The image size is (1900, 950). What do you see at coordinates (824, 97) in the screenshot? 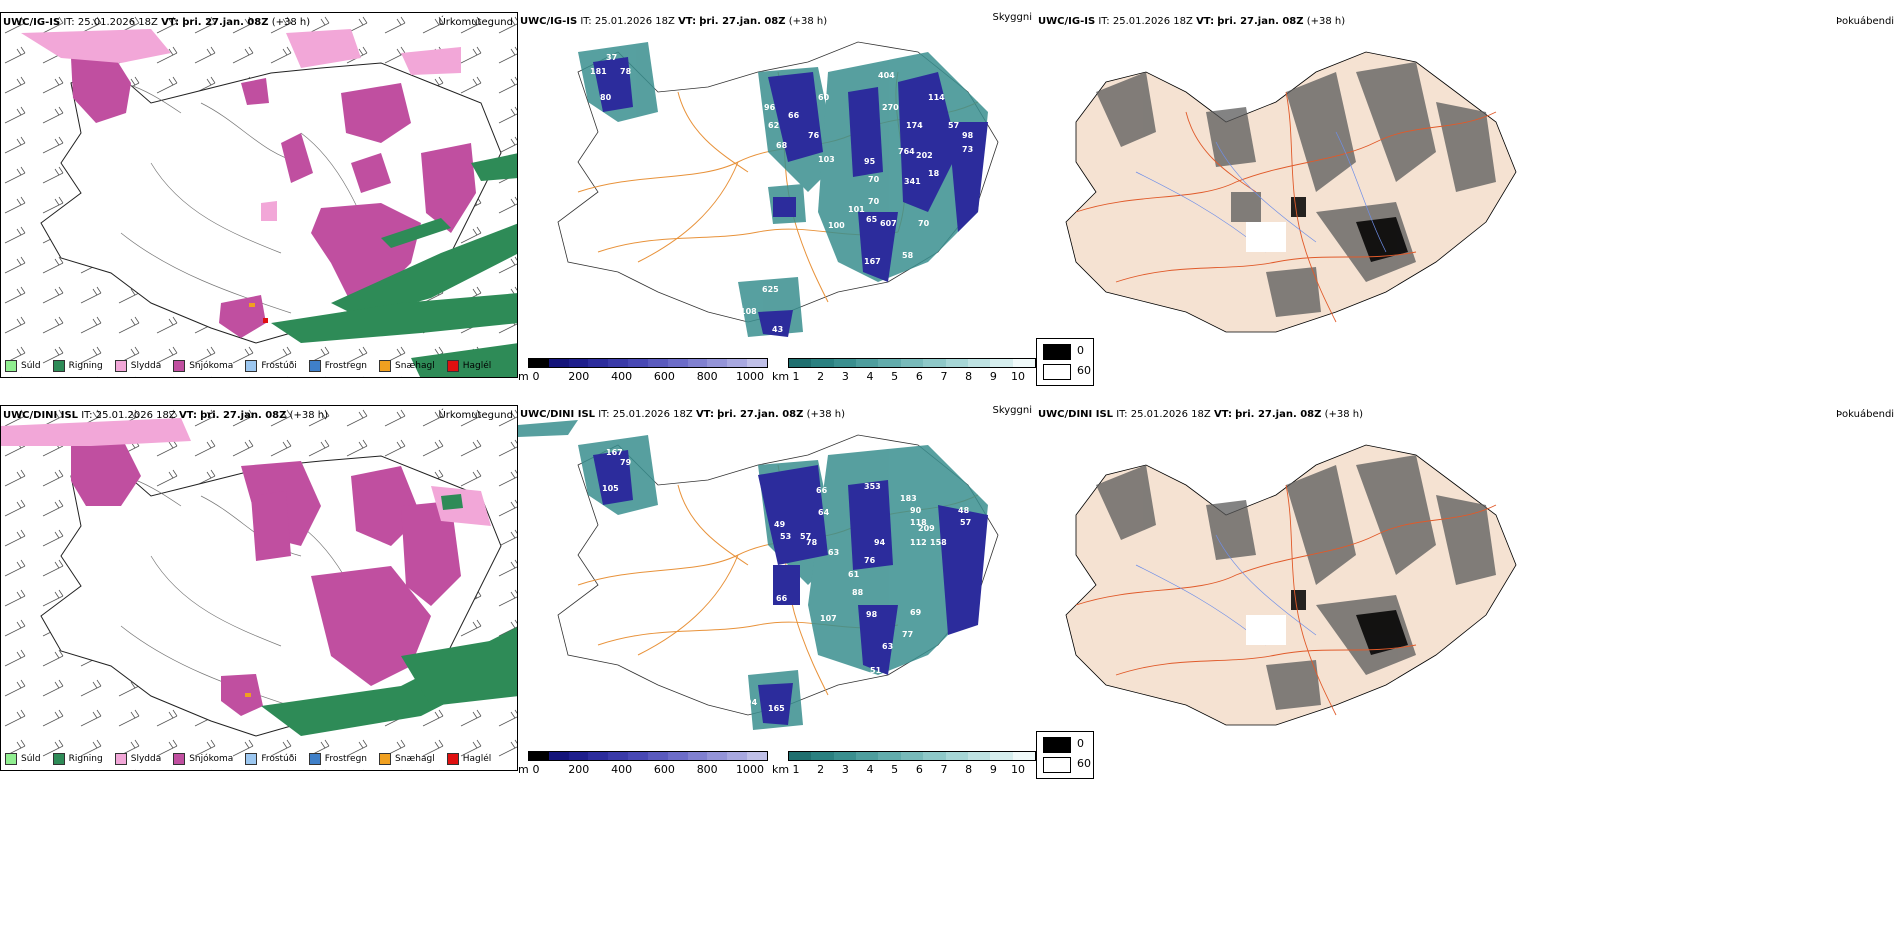
I see `cloud-base-label: 60` at bounding box center [824, 97].